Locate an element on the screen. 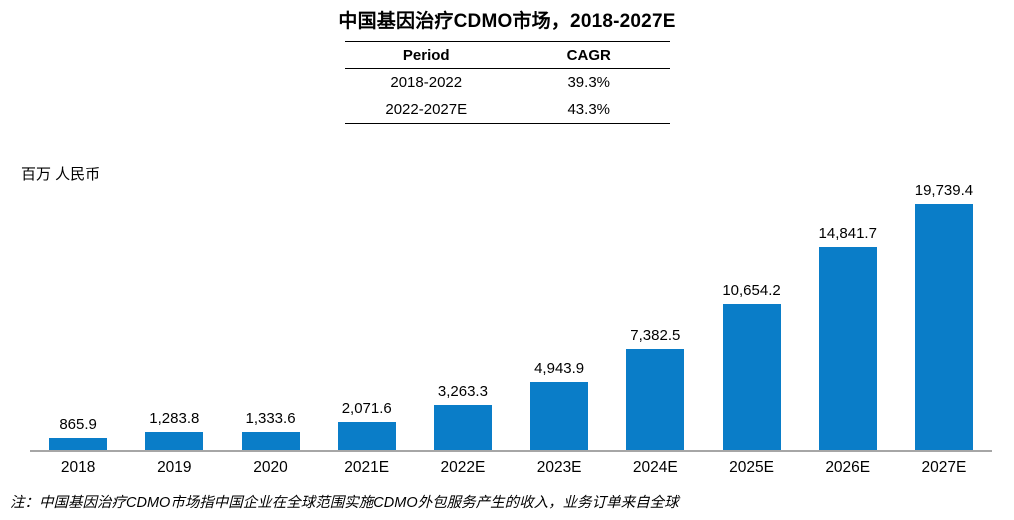  bar-2024E is located at coordinates (655, 399).